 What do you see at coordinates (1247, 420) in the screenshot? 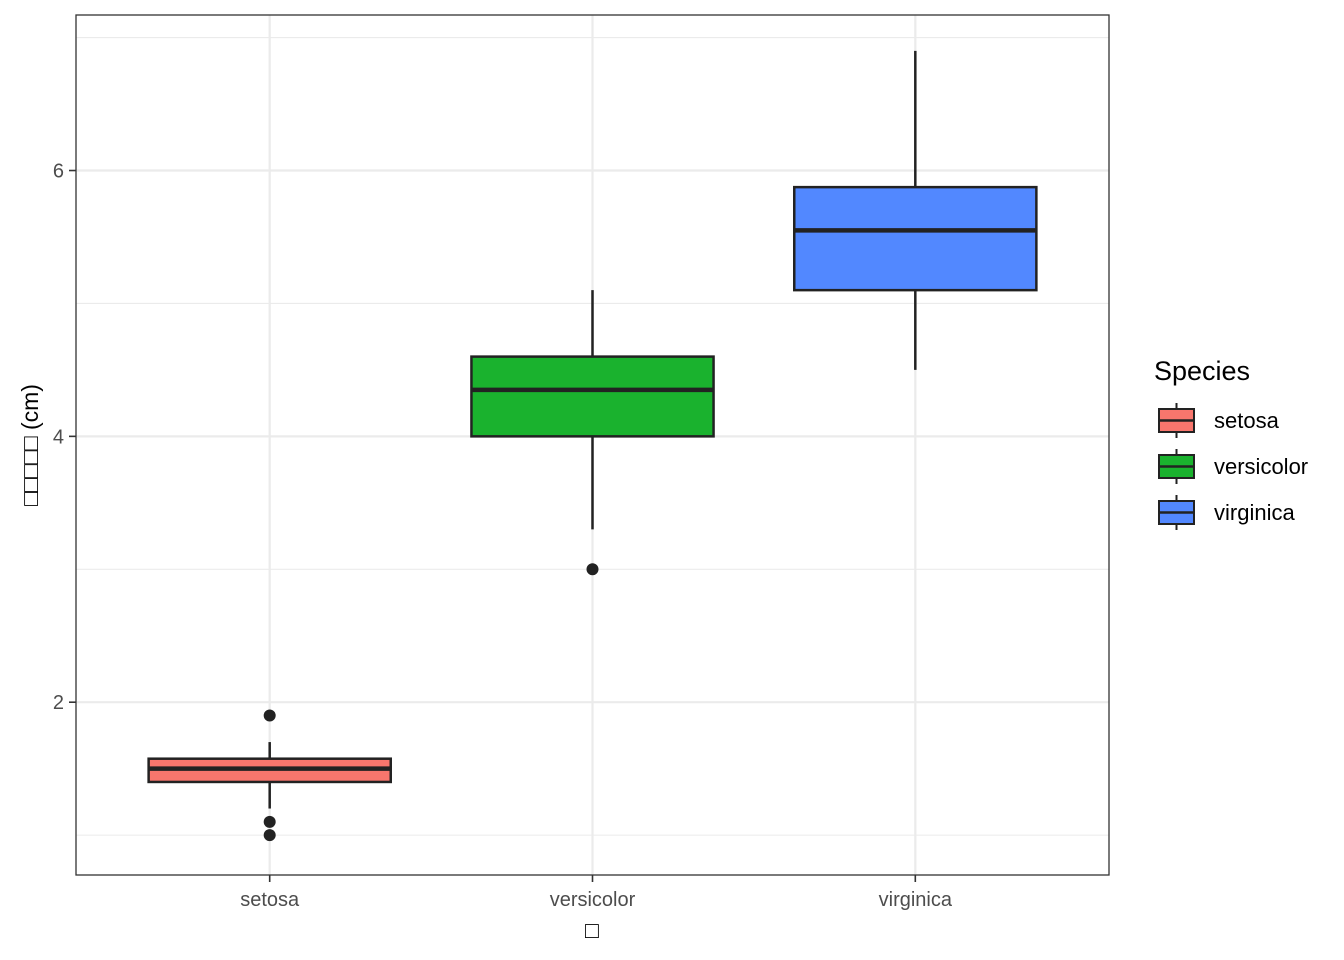
I see `legend-label: setosa` at bounding box center [1247, 420].